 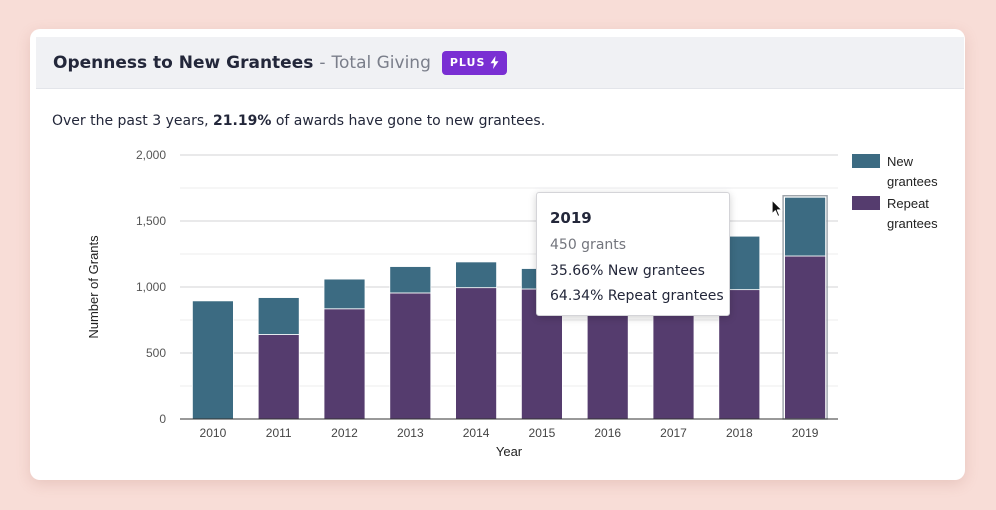 I want to click on summary-prefix: Over the past 3 years,, so click(x=130, y=121).